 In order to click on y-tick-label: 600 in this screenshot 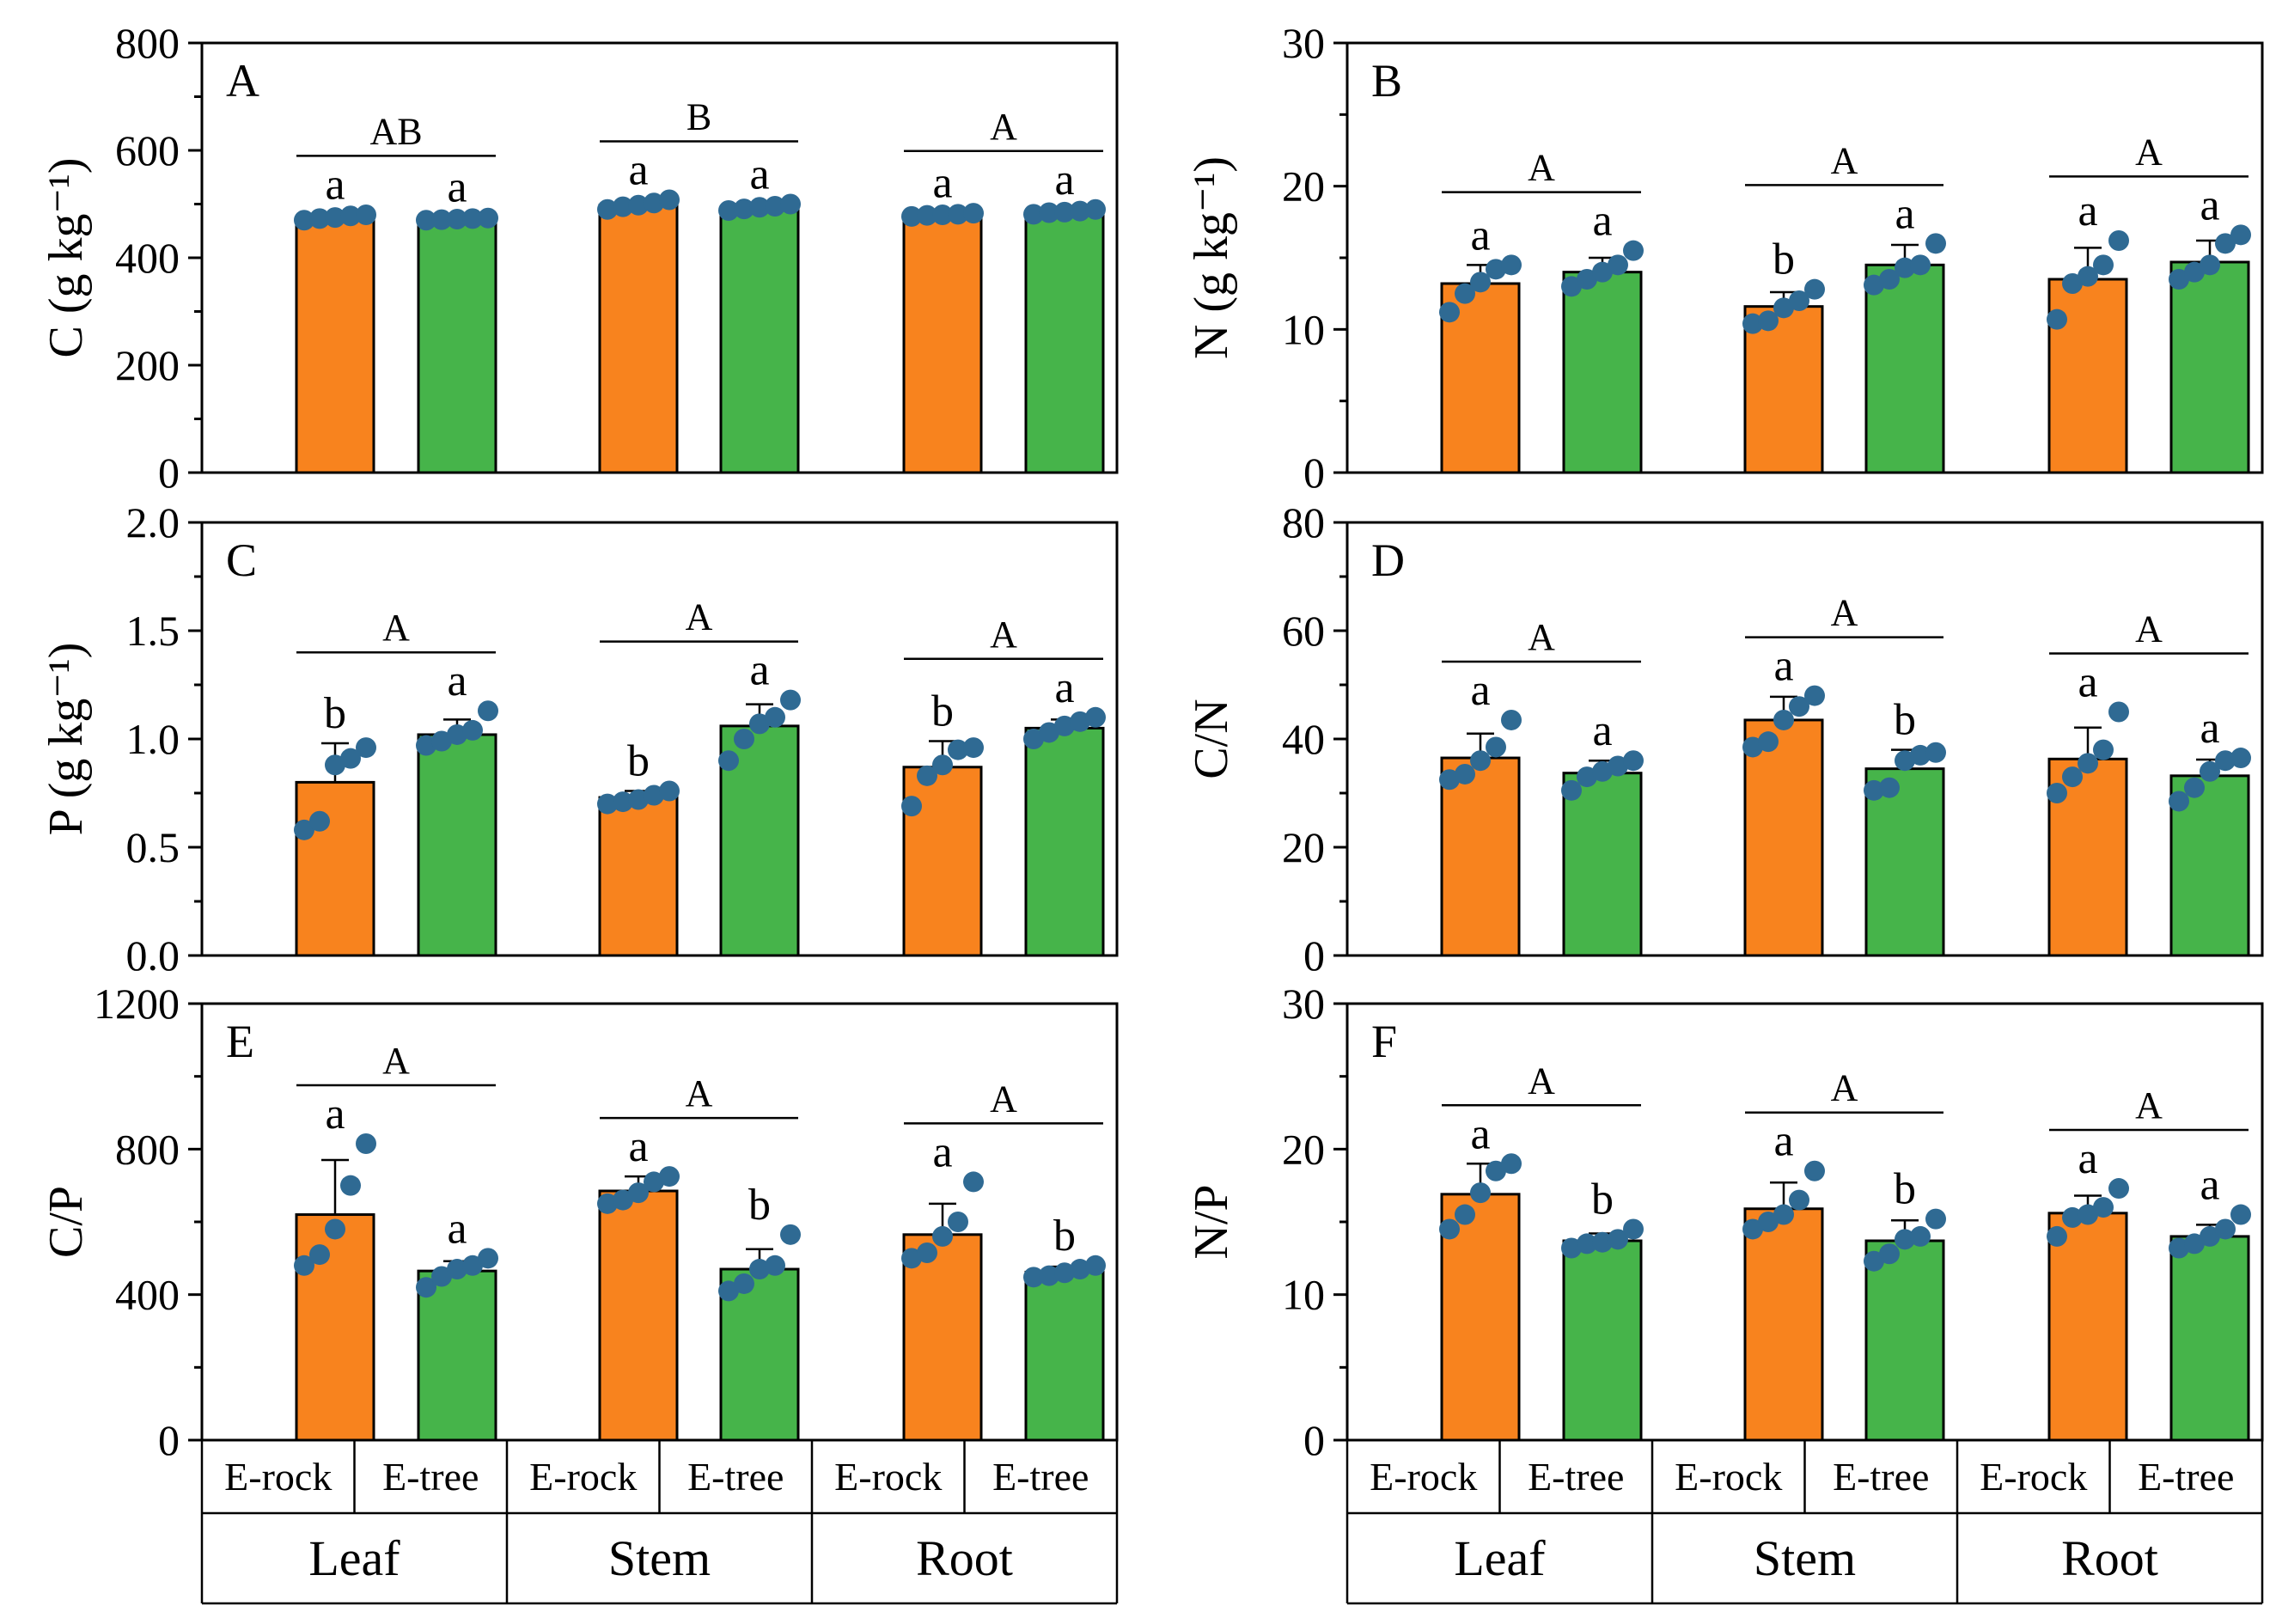, I will do `click(147, 150)`.